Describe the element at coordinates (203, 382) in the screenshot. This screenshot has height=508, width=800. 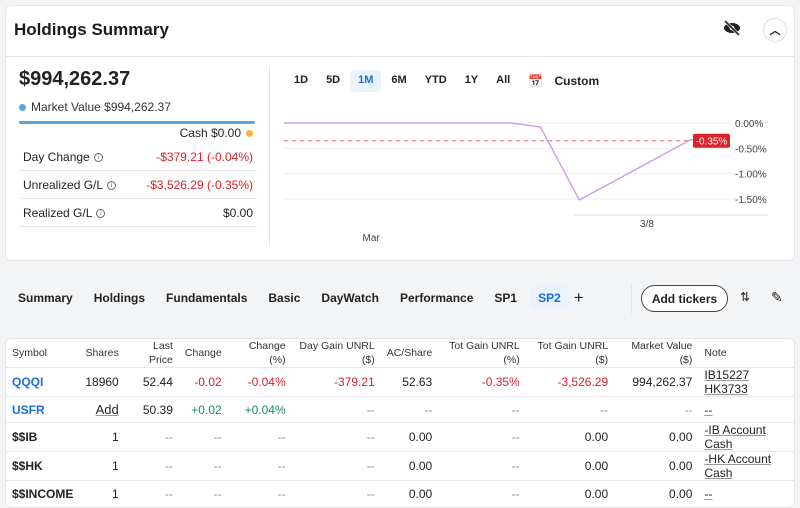
I see `cell: -0.02` at that location.